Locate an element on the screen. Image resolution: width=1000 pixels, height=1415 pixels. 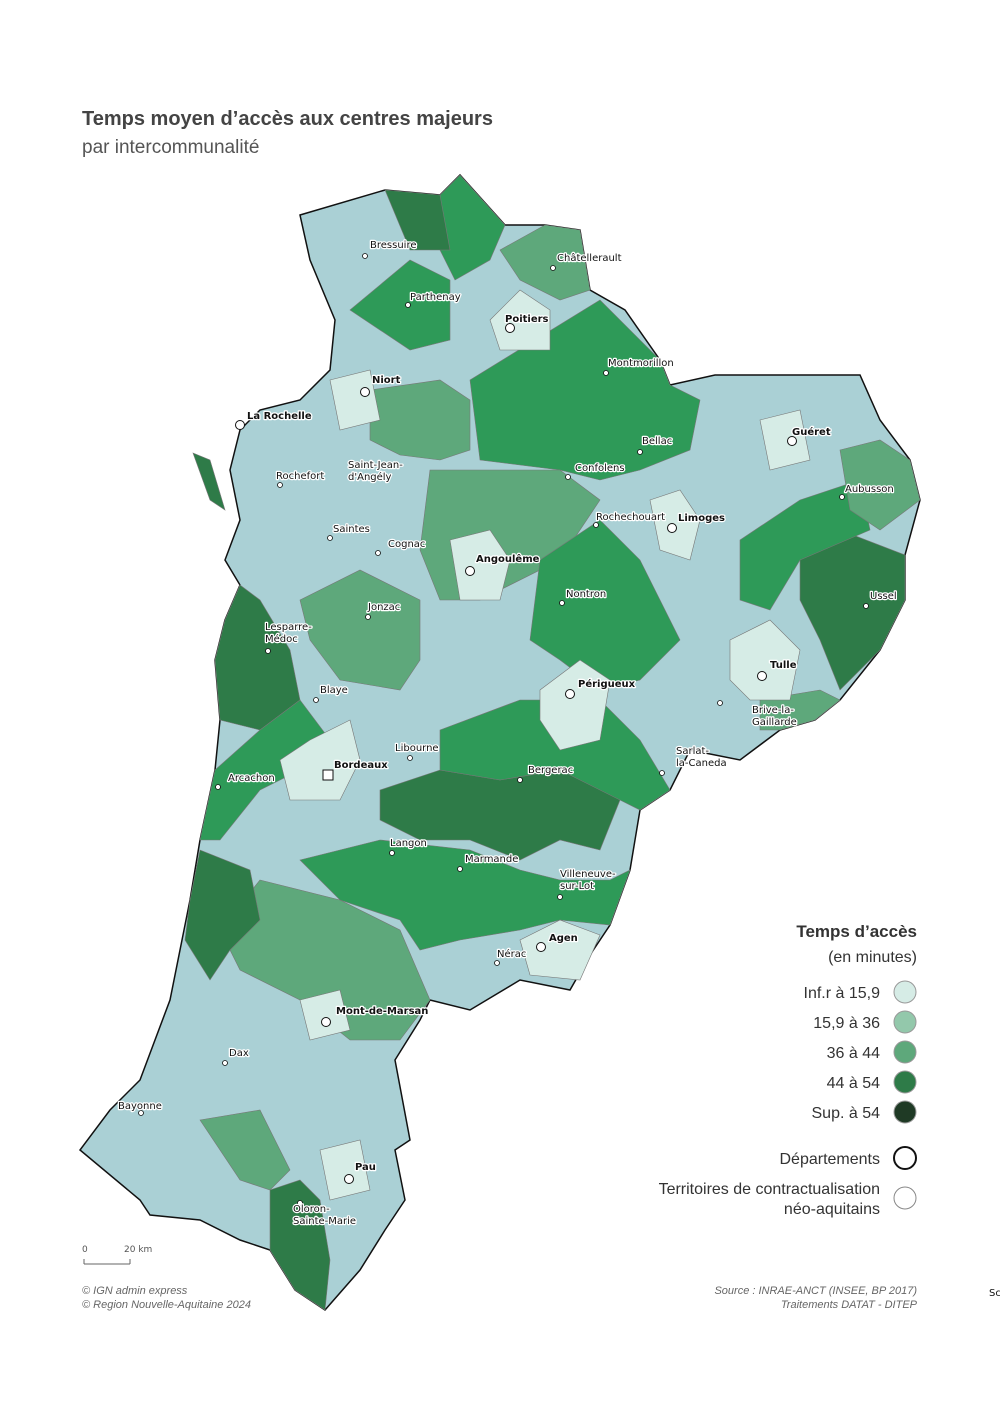
legend-label: 36 à 44 is located at coordinates (853, 1053).